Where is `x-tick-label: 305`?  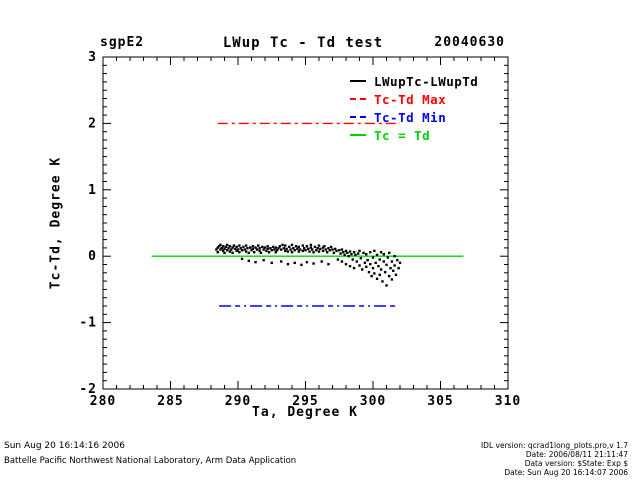
x-tick-label: 305 is located at coordinates (440, 401).